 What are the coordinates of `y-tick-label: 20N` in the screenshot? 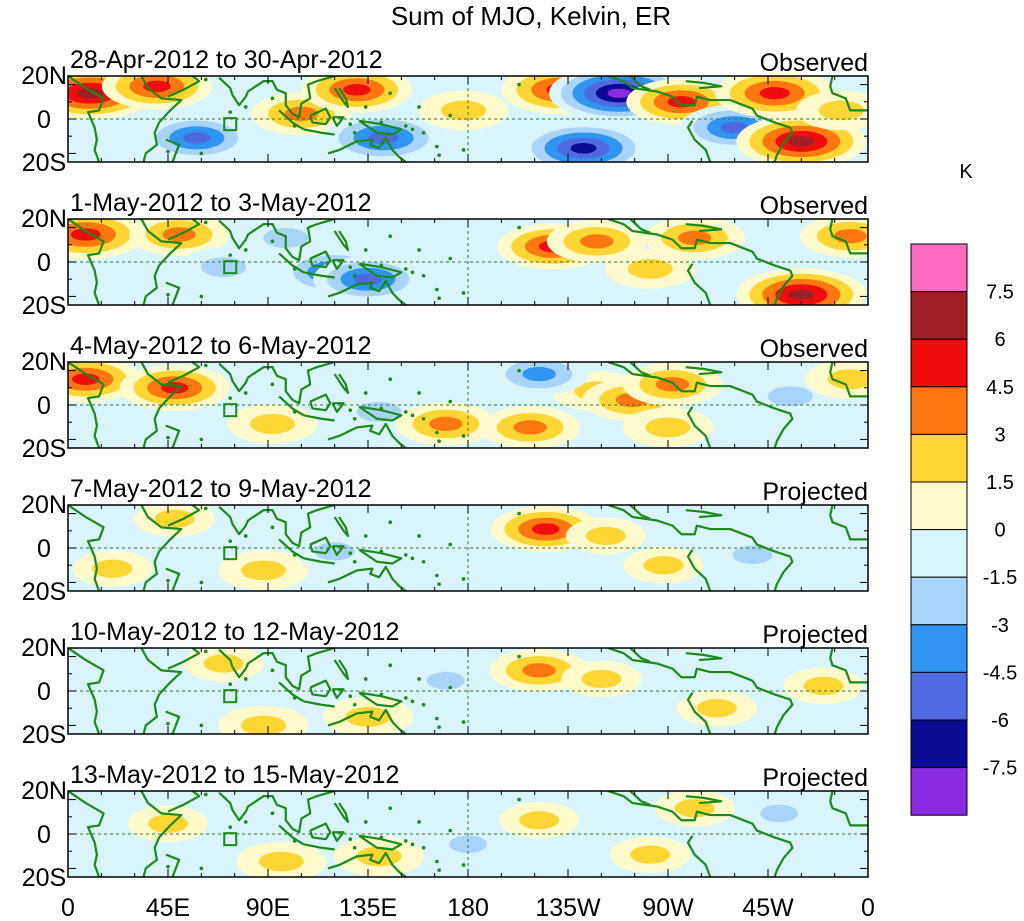 It's located at (44, 791).